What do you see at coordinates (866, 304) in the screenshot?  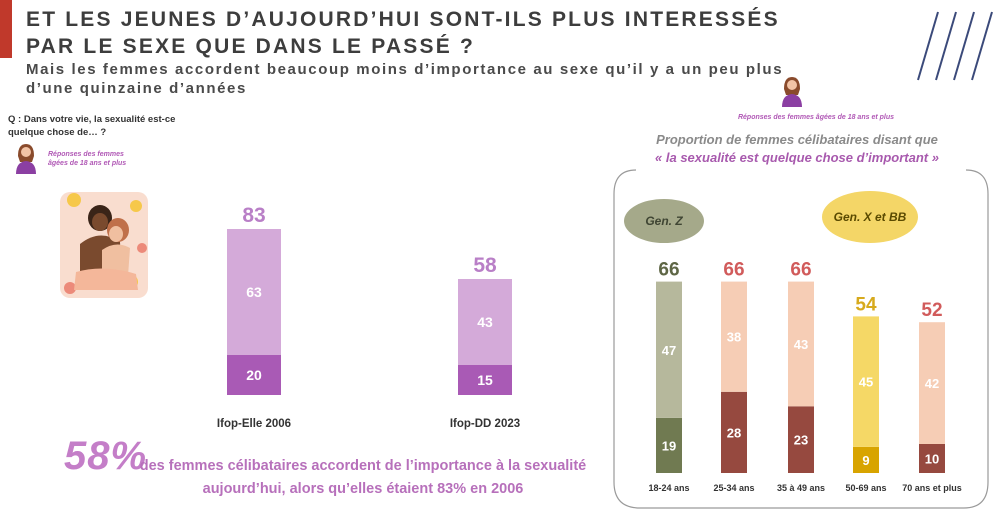 I see `total-label: 54` at bounding box center [866, 304].